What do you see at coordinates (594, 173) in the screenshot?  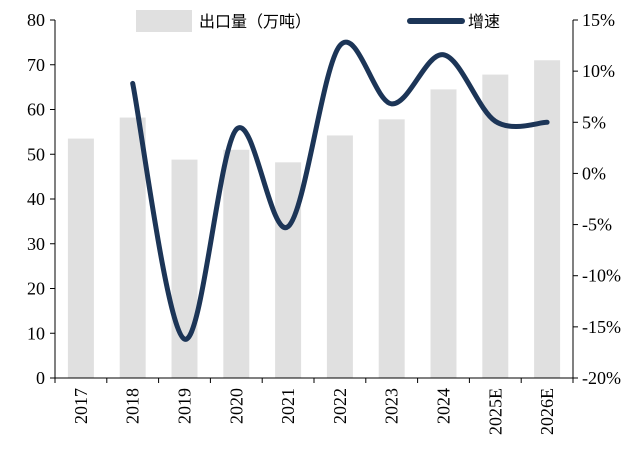 I see `right-tick-label: 0%` at bounding box center [594, 173].